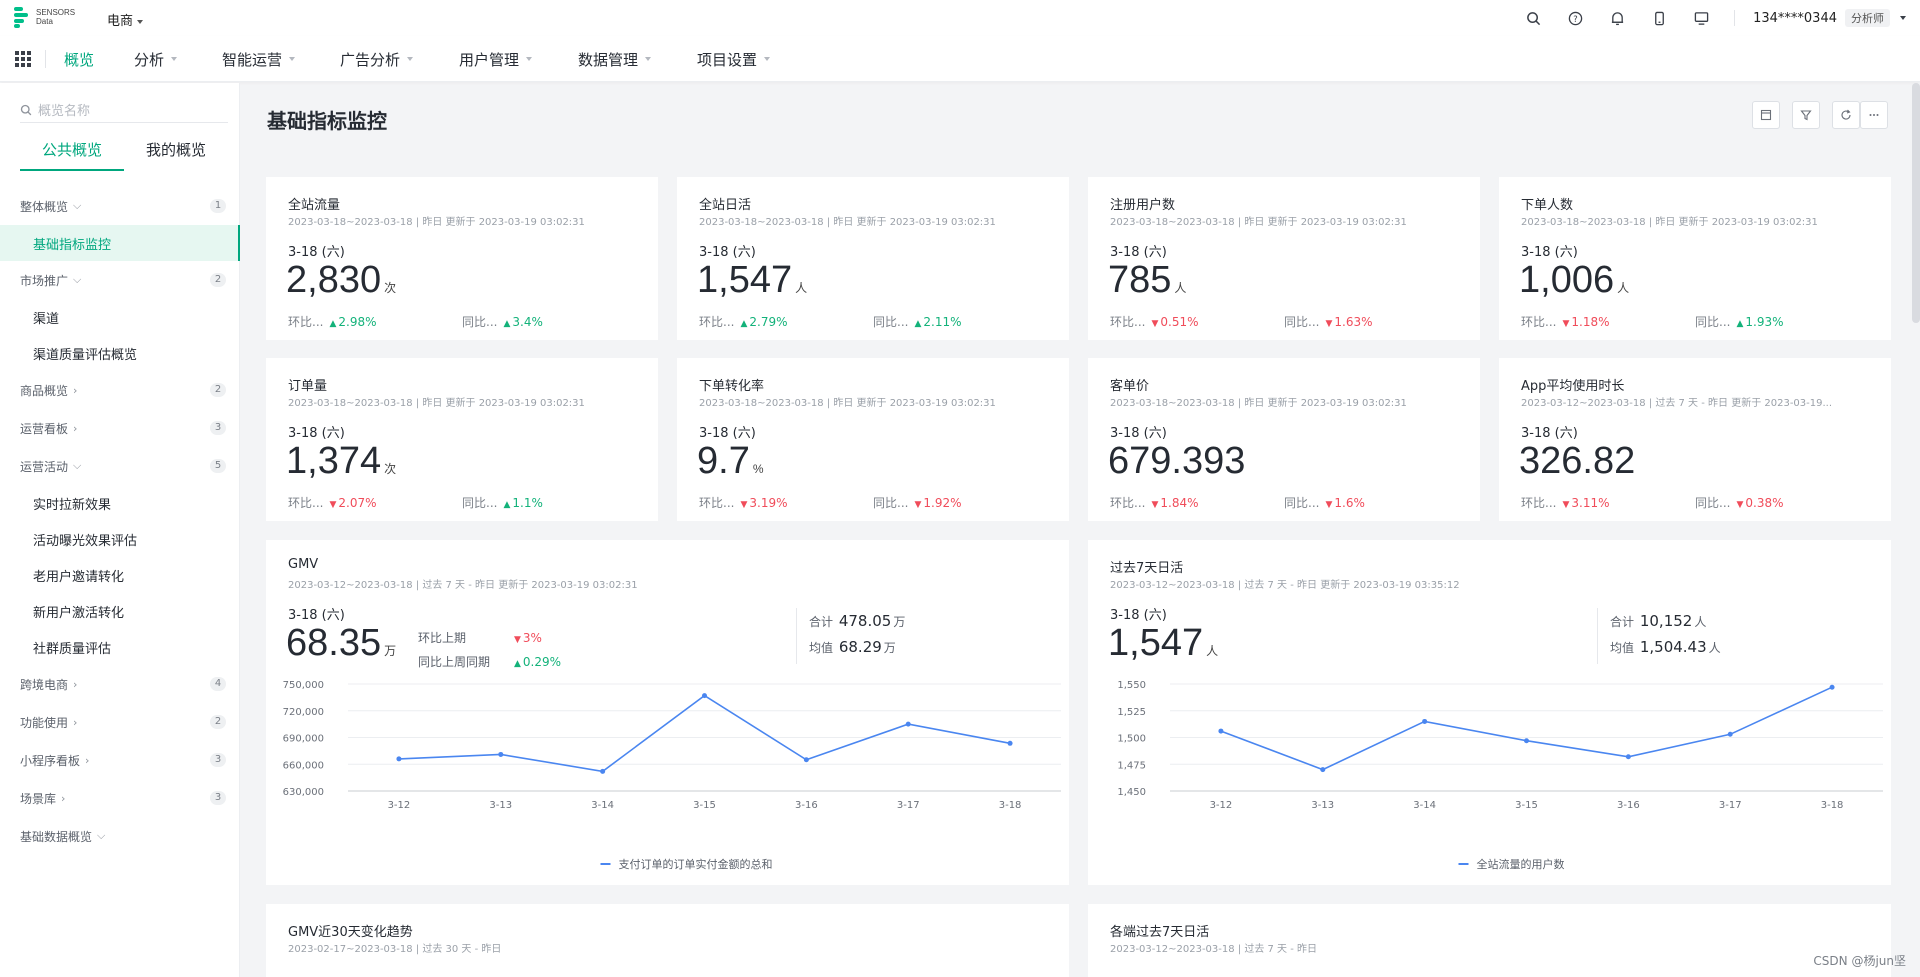 The height and width of the screenshot is (977, 1920). Describe the element at coordinates (120, 684) in the screenshot. I see `sidebar-group: 跨境电商 › 4` at that location.